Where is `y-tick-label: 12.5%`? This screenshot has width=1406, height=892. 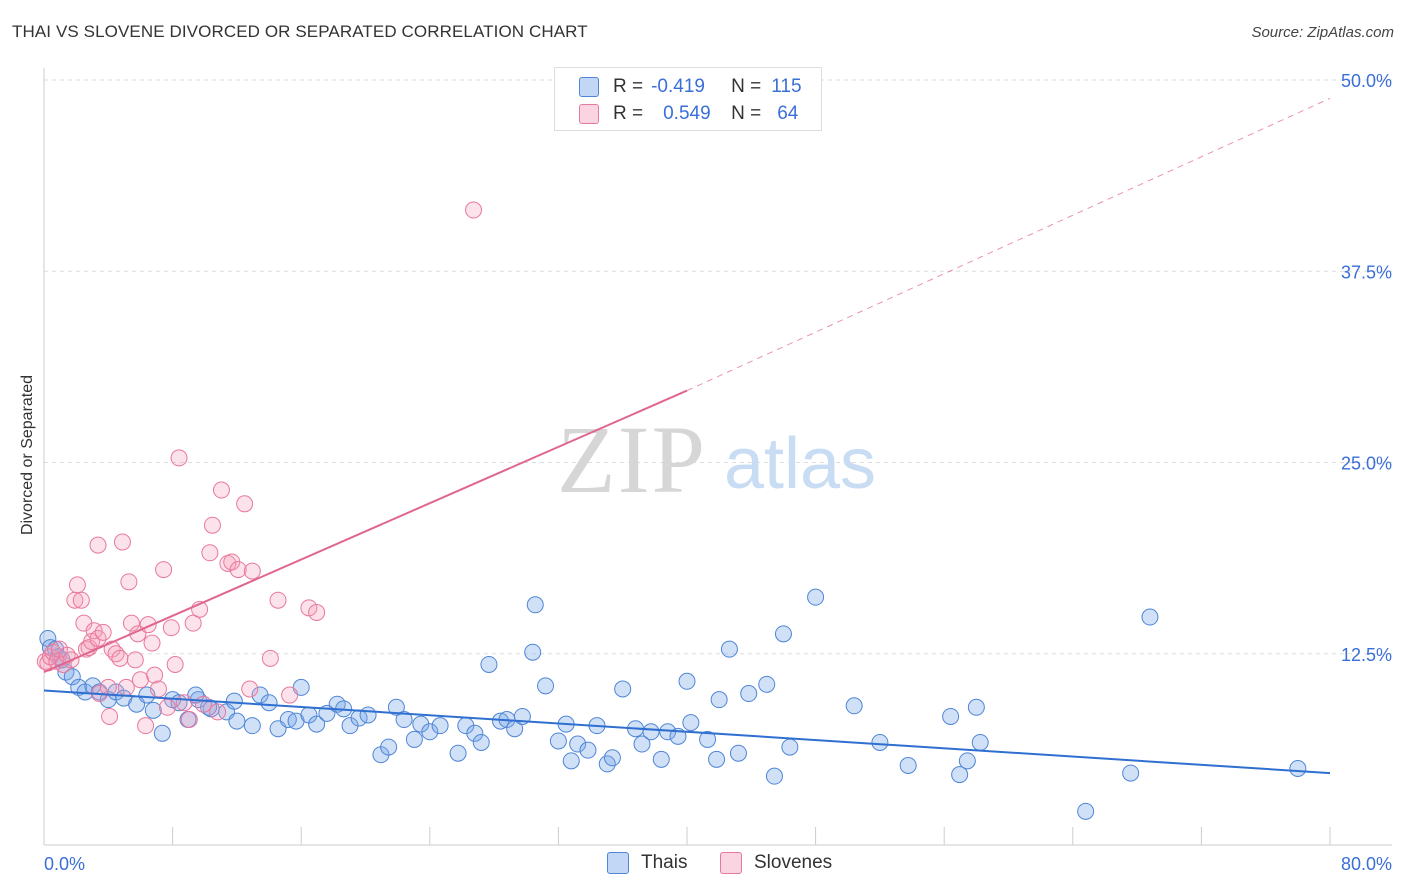 y-tick-label: 12.5% is located at coordinates (1366, 655).